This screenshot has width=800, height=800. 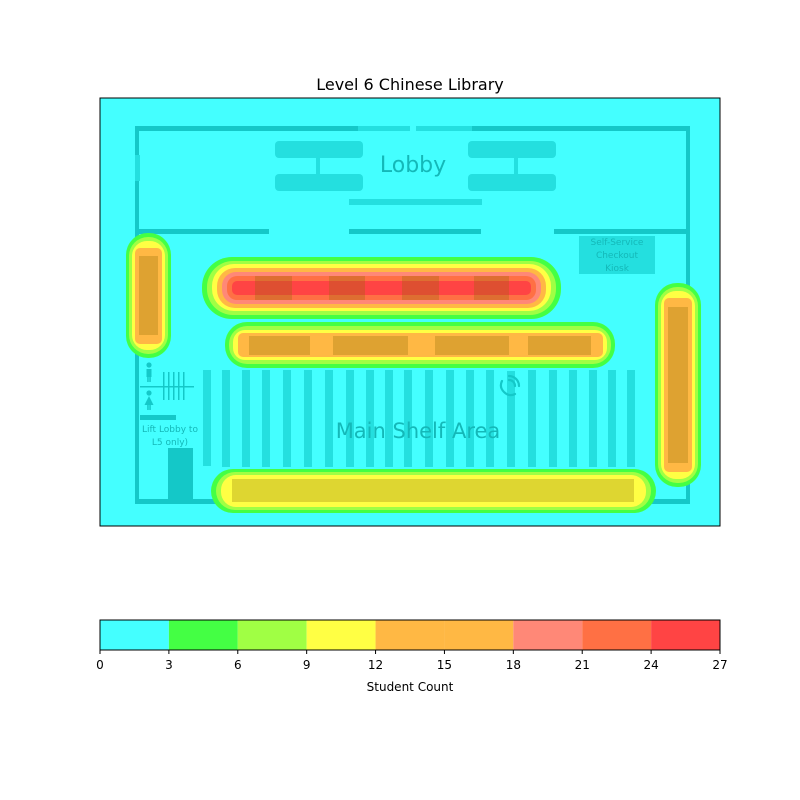 What do you see at coordinates (169, 665) in the screenshot?
I see `colorbar-tick-label: 3` at bounding box center [169, 665].